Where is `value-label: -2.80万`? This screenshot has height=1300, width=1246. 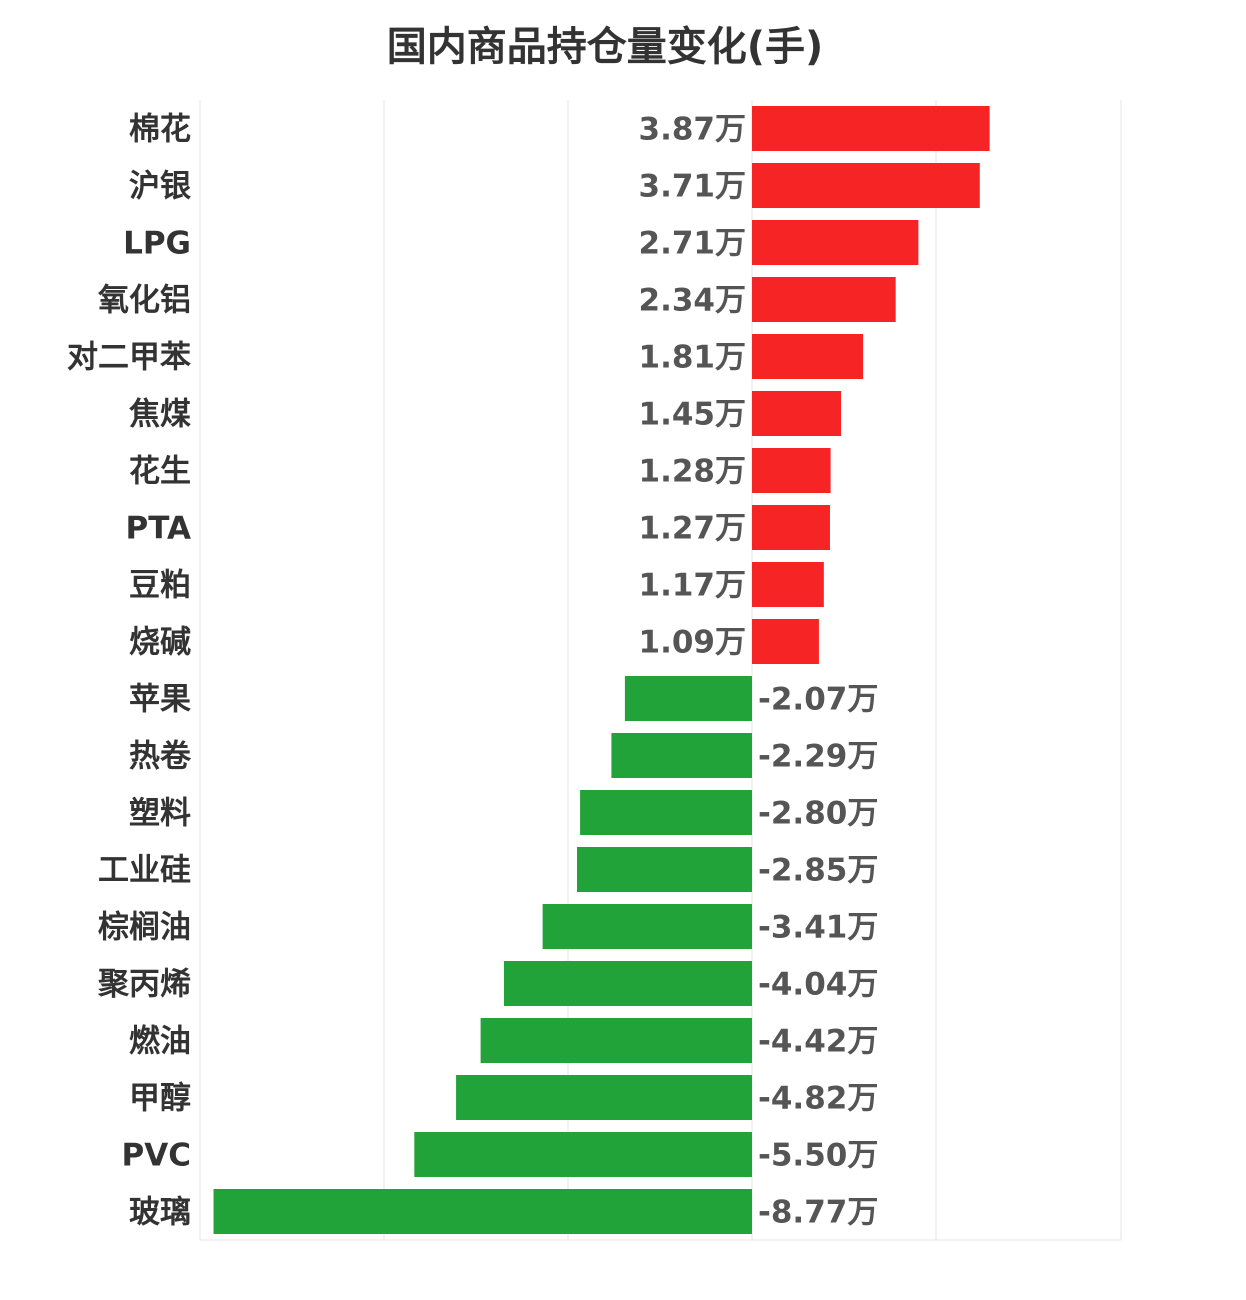 value-label: -2.80万 is located at coordinates (818, 814).